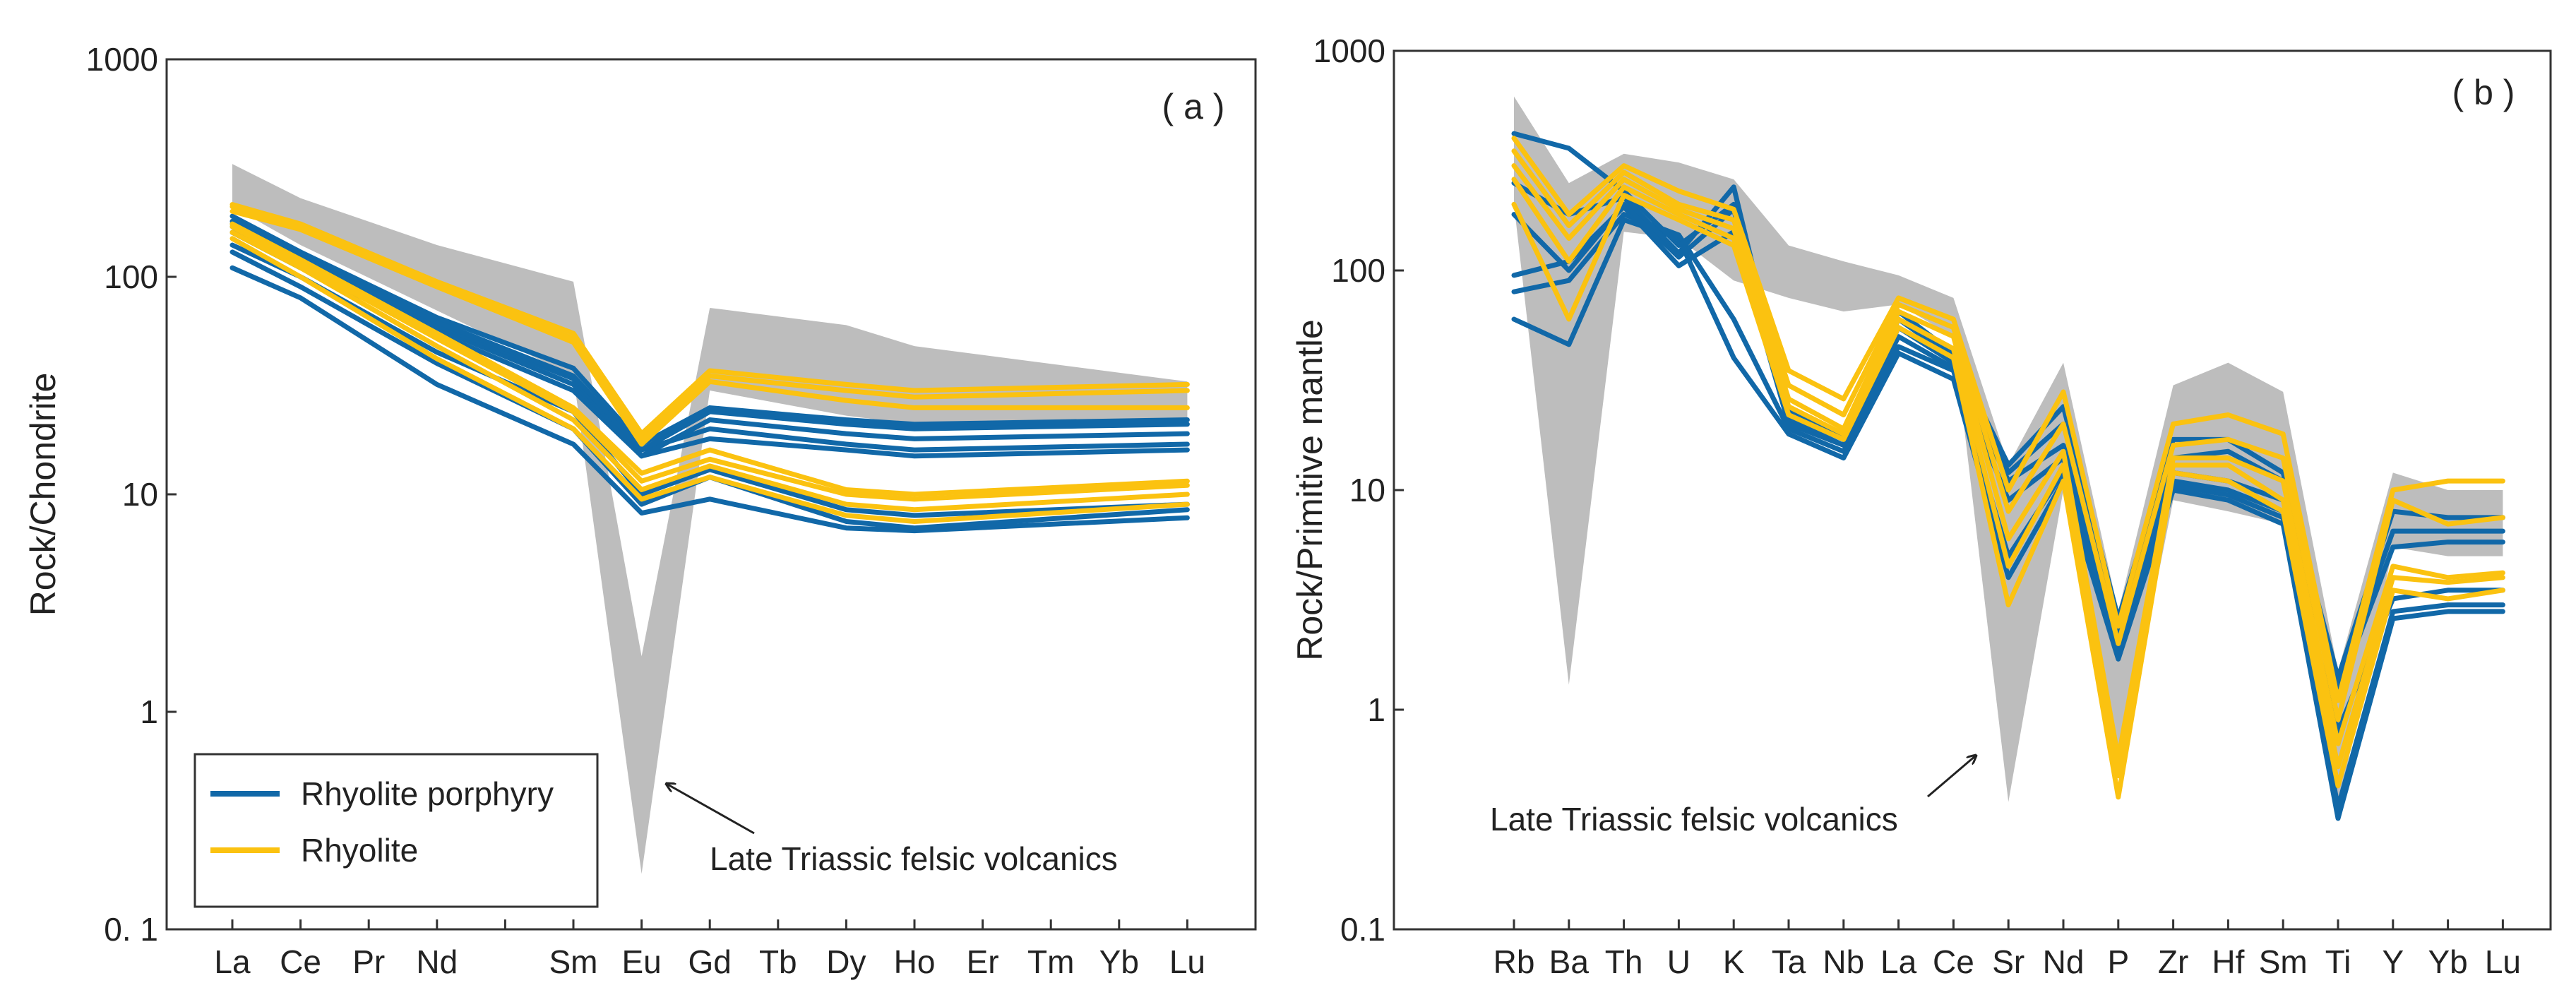  Describe the element at coordinates (427, 793) in the screenshot. I see `legend-label: Rhyolite porphyry` at that location.